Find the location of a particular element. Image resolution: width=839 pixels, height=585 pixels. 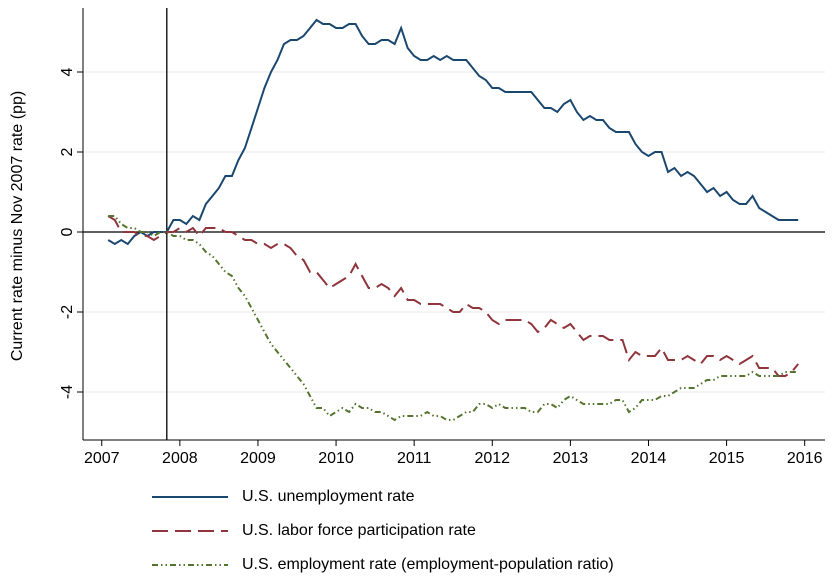

y-tick-label: 2 is located at coordinates (67, 151).